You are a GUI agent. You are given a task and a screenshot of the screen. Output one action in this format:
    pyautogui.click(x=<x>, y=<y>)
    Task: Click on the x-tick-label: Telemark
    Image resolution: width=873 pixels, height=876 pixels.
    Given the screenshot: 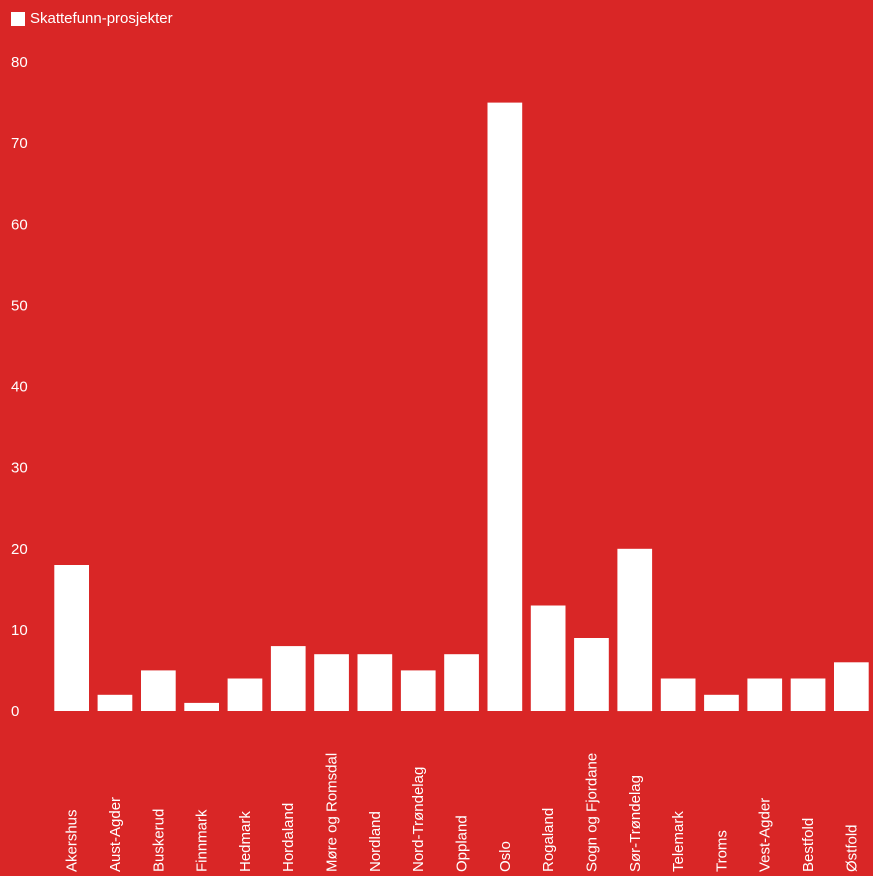 What is the action you would take?
    pyautogui.click(x=678, y=841)
    